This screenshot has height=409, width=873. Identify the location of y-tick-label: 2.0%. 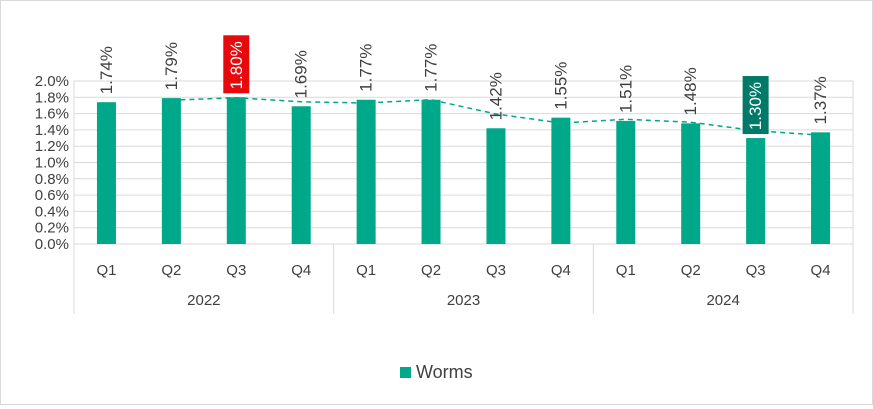
(52, 81).